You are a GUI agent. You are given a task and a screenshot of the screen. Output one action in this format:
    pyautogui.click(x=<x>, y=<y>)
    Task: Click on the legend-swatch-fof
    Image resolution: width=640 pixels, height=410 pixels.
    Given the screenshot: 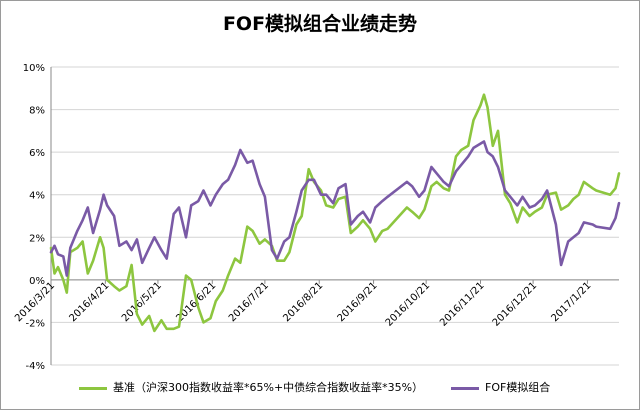 What is the action you would take?
    pyautogui.click(x=465, y=388)
    